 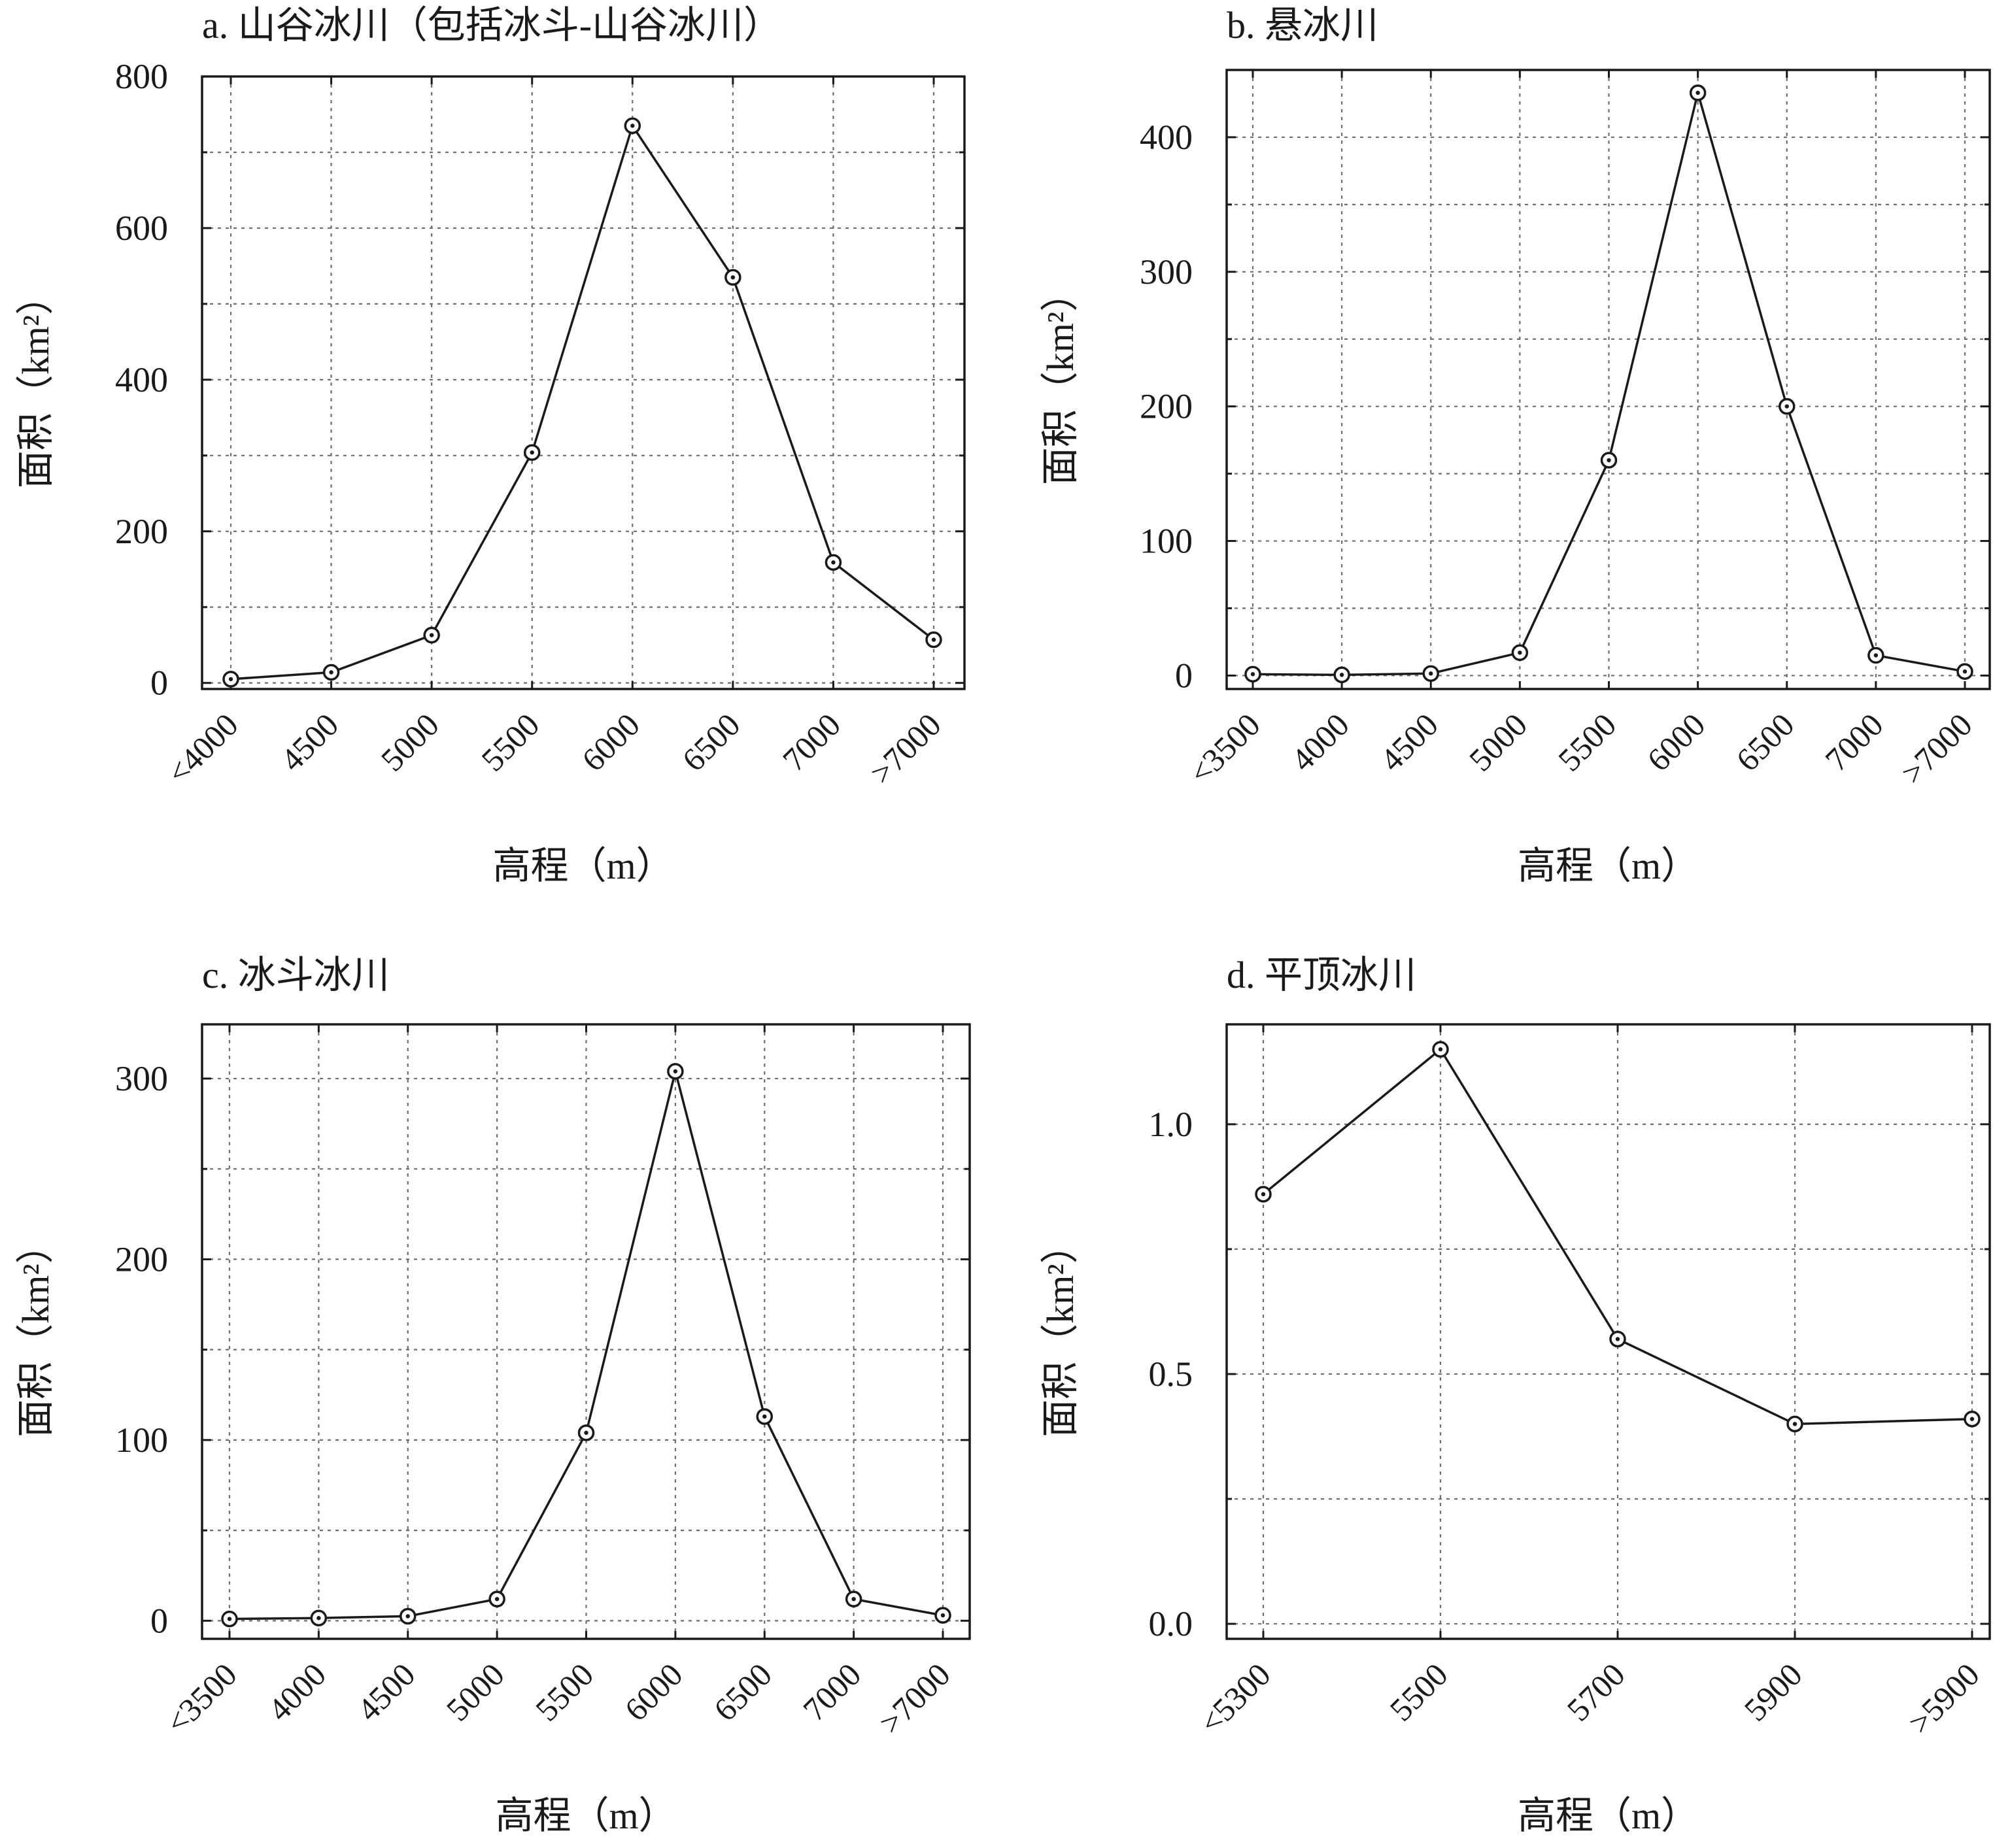 What do you see at coordinates (1171, 1374) in the screenshot?
I see `ytick-label: 0.5` at bounding box center [1171, 1374].